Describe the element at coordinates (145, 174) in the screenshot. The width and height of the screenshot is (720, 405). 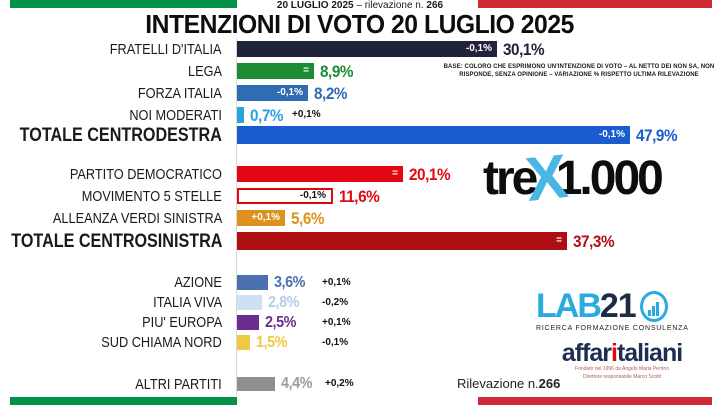
I see `party-label: PARTITO DEMOCRATICO` at that location.